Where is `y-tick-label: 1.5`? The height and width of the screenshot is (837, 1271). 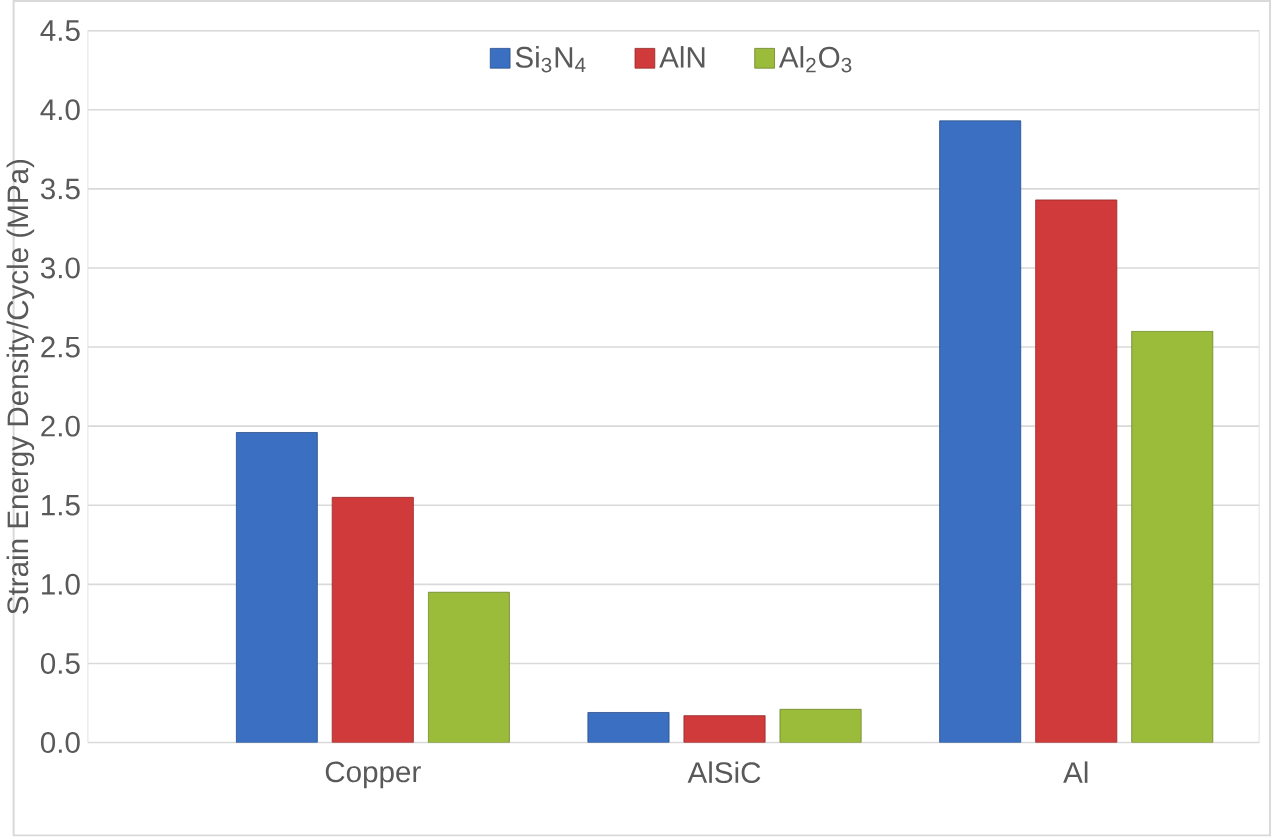
y-tick-label: 1.5 is located at coordinates (61, 505).